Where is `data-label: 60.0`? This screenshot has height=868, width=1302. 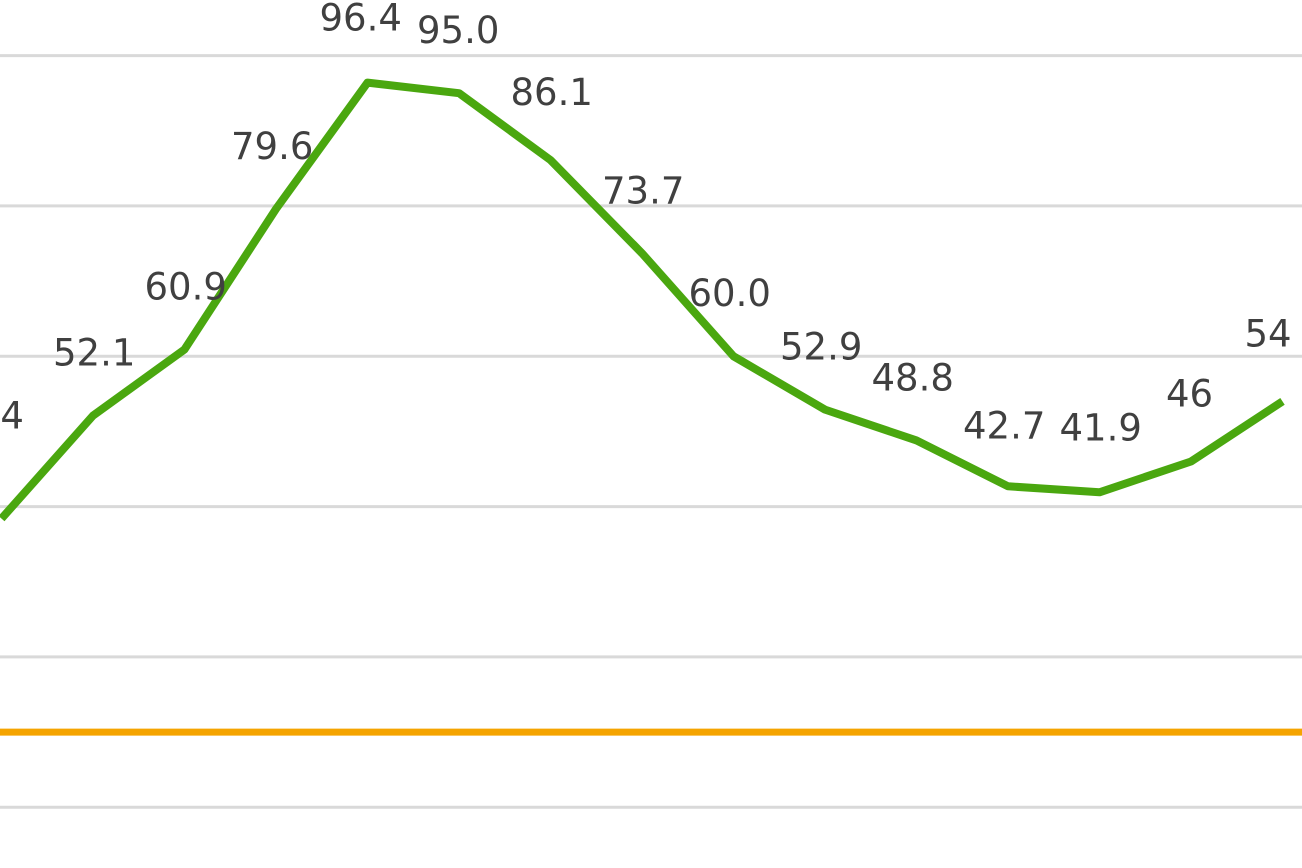 data-label: 60.0 is located at coordinates (730, 293).